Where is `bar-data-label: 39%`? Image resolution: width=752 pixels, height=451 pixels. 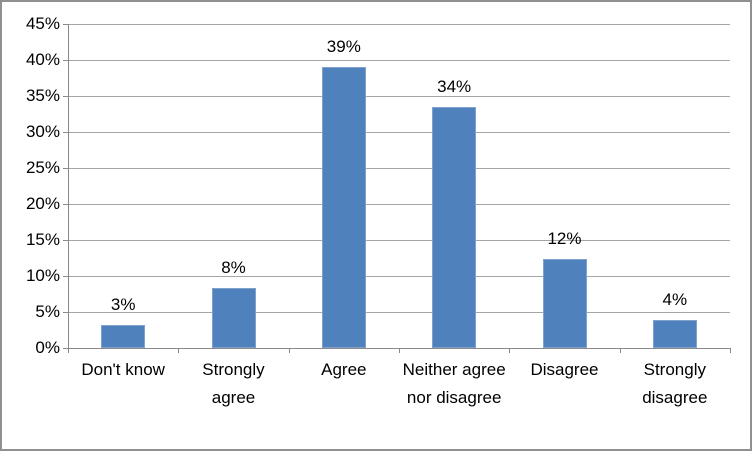
bar-data-label: 39% is located at coordinates (343, 47).